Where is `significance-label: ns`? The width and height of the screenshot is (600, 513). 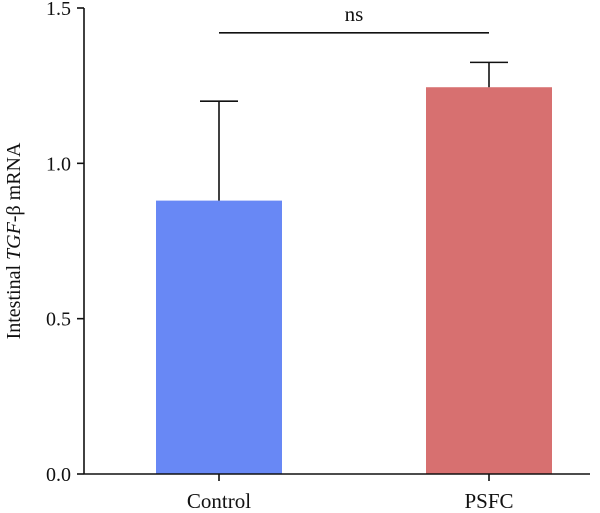 significance-label: ns is located at coordinates (354, 14).